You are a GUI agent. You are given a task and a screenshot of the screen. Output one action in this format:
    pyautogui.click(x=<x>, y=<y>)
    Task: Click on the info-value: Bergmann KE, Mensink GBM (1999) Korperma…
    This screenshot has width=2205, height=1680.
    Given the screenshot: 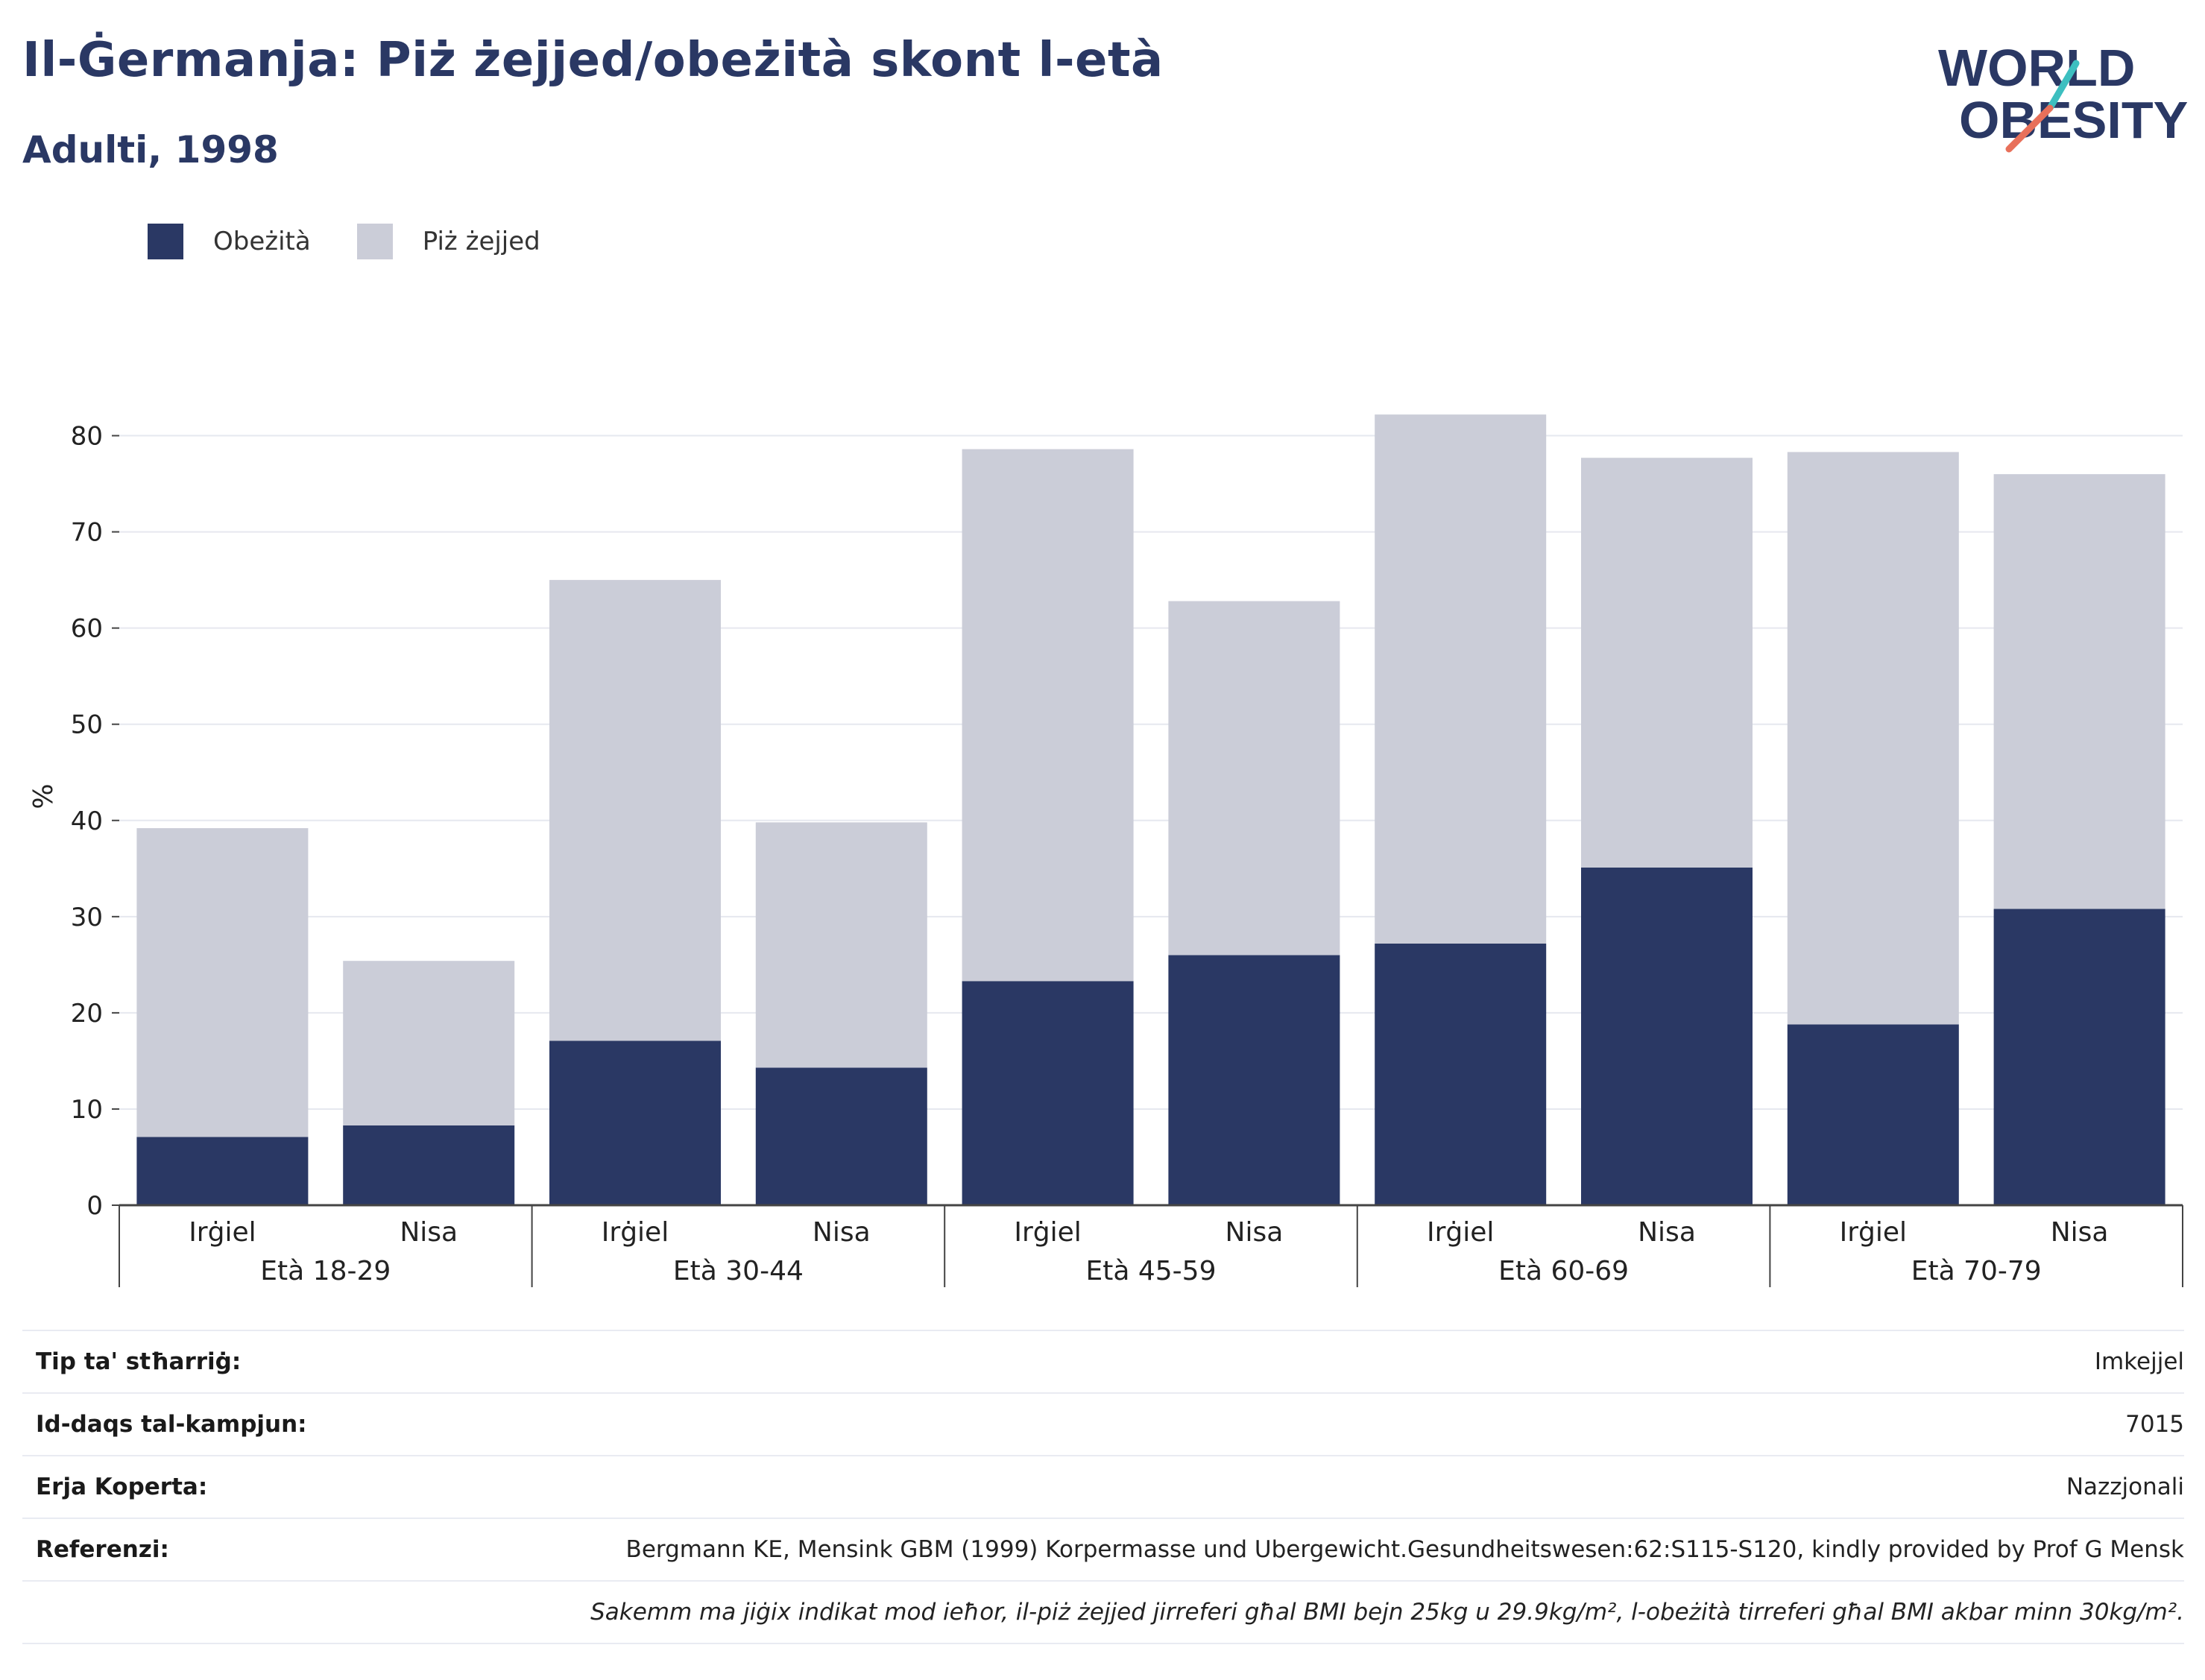 What is the action you would take?
    pyautogui.click(x=1404, y=1549)
    